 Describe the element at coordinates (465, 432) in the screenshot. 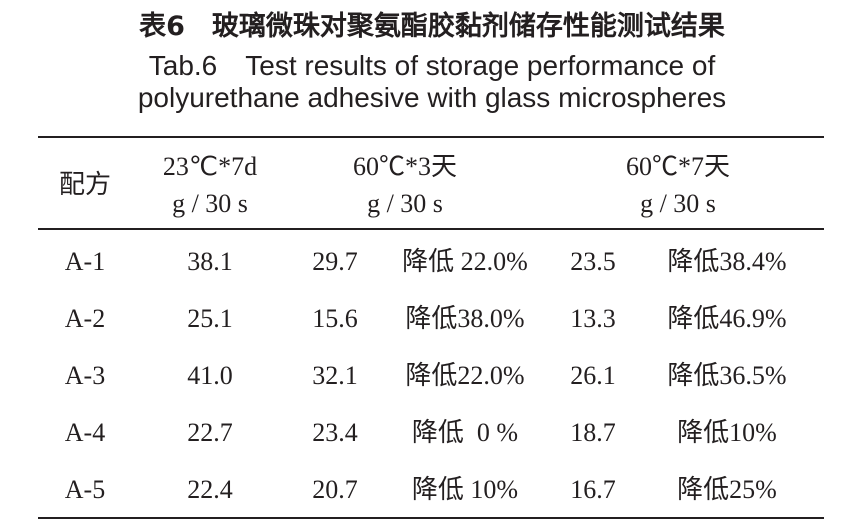

I see `table-cell: 降低 0 %` at that location.